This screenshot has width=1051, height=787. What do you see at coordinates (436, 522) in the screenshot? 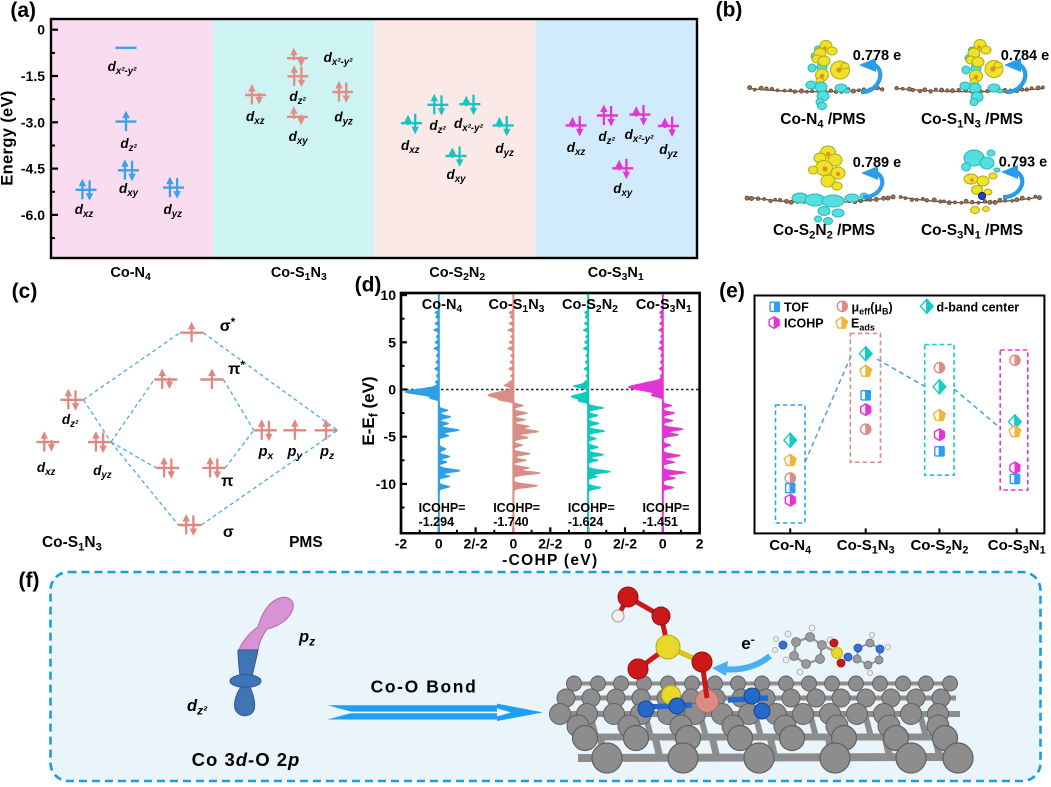
I see `svg-text: -1.294` at bounding box center [436, 522].